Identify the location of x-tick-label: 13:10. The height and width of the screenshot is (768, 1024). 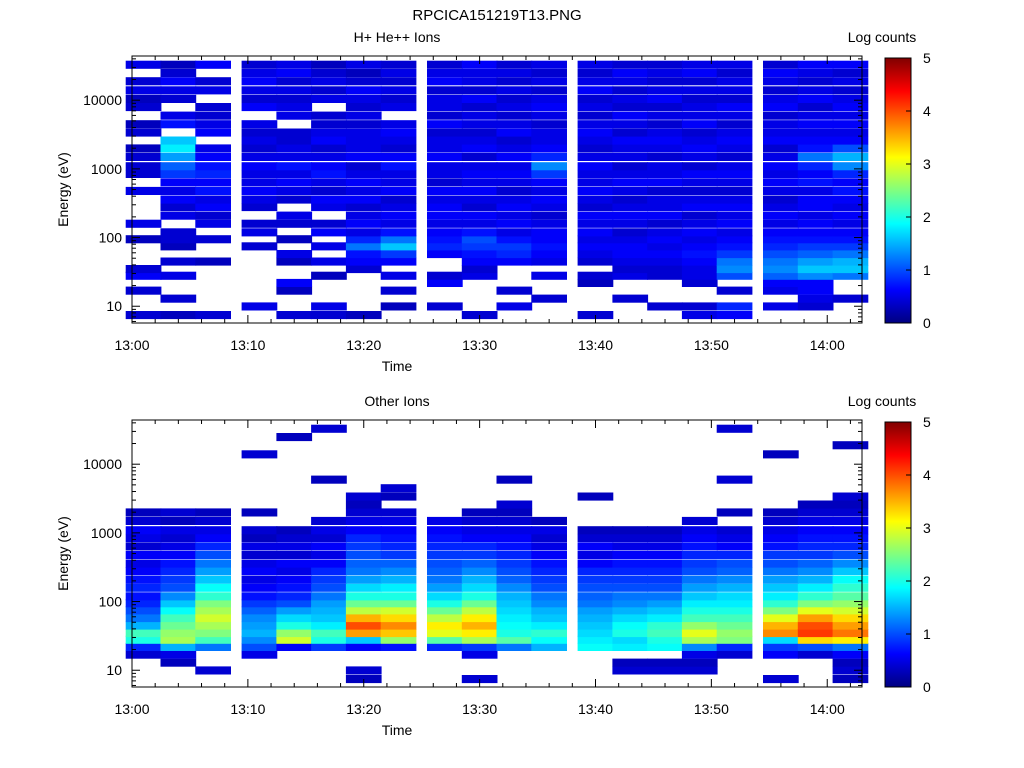
(247, 345).